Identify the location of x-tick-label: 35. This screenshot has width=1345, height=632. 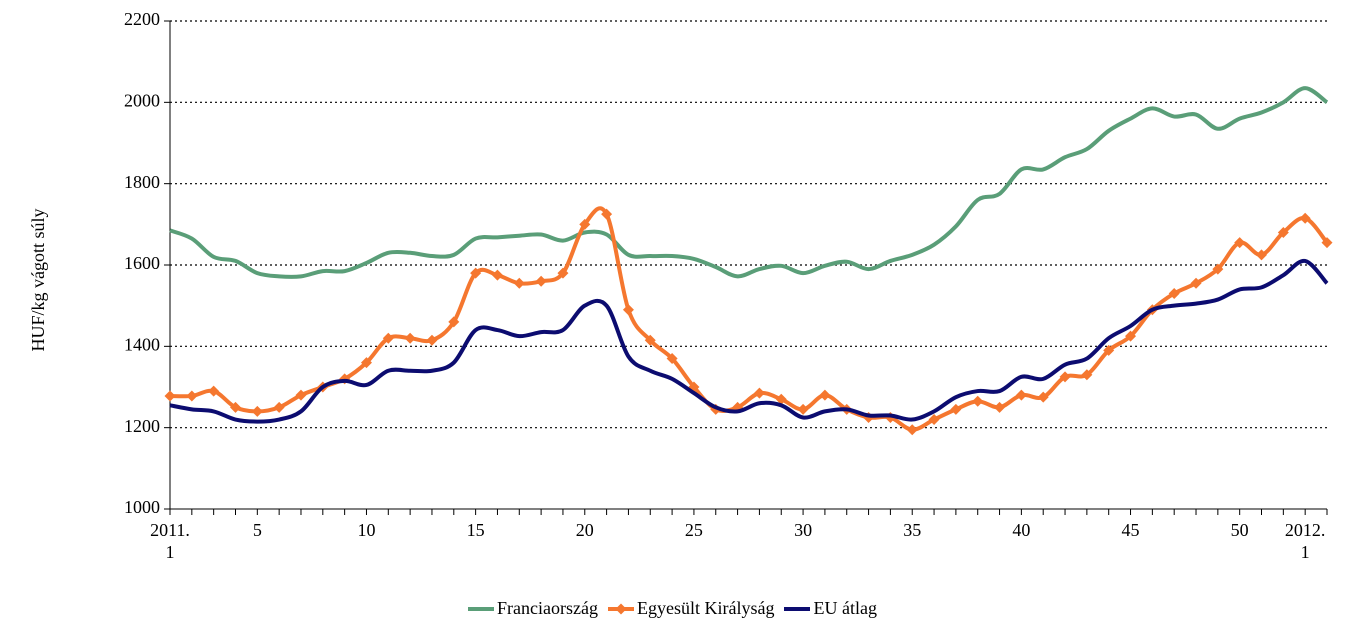
(912, 530).